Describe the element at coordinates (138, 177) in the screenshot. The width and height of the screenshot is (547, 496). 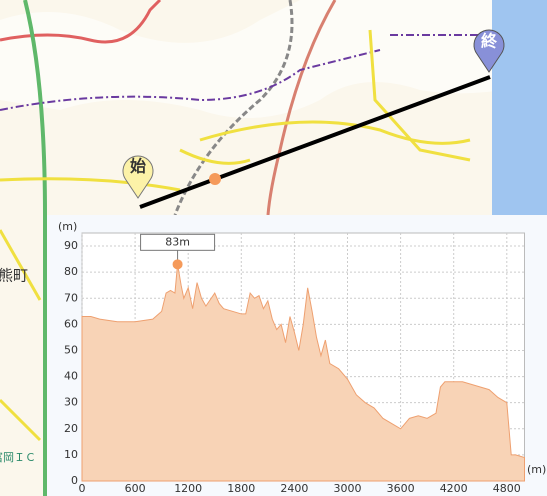
I see `start-pin` at that location.